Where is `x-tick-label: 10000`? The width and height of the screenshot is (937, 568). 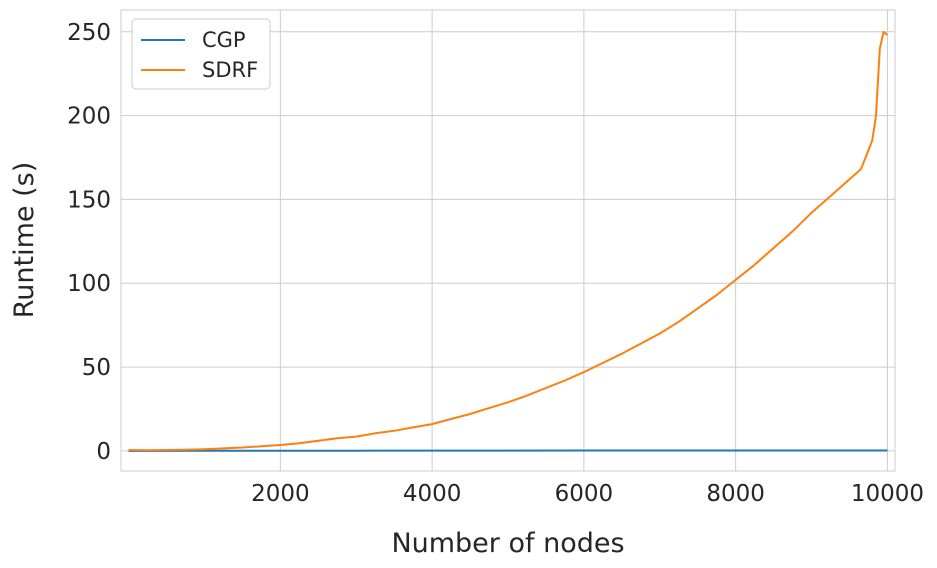
x-tick-label: 10000 is located at coordinates (887, 494).